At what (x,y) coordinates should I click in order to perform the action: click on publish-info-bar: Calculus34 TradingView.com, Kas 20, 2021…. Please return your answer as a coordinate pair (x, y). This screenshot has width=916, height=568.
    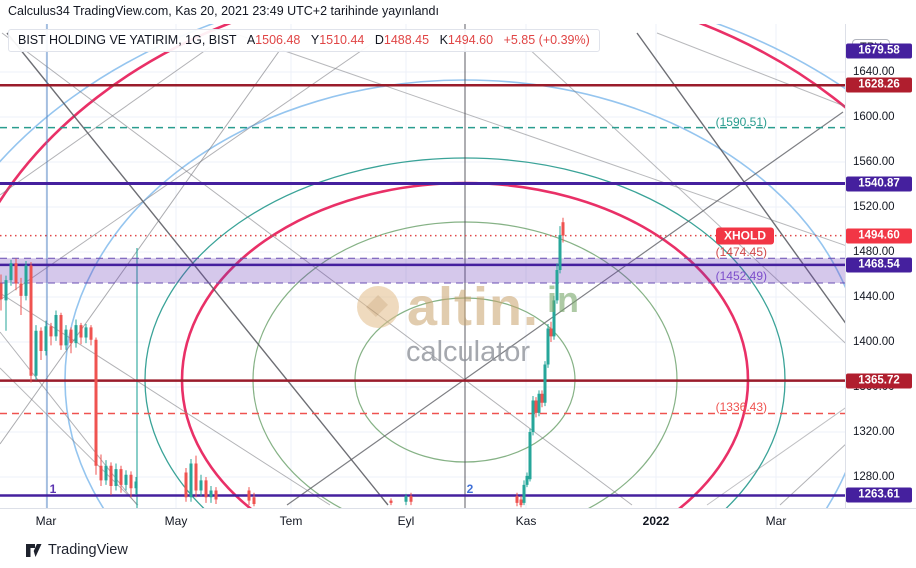
    Looking at the image, I should click on (458, 12).